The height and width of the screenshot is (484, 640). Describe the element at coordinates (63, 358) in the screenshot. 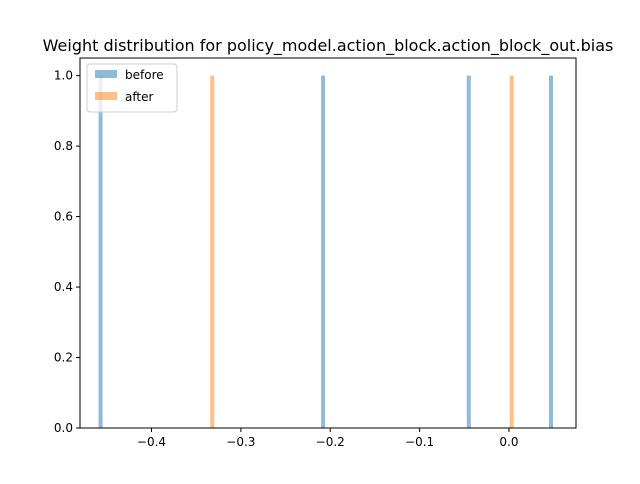

I see `y-tick-label: 0.2` at that location.